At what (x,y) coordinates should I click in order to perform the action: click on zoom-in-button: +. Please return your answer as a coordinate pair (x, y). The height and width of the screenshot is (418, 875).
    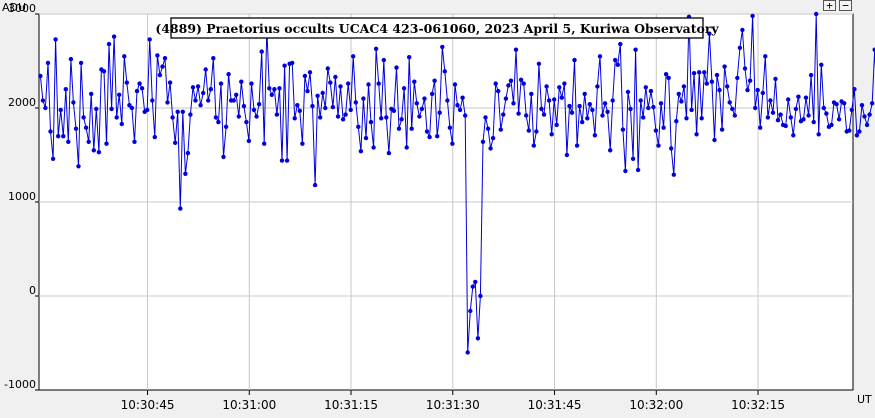
    Looking at the image, I should click on (829, 5).